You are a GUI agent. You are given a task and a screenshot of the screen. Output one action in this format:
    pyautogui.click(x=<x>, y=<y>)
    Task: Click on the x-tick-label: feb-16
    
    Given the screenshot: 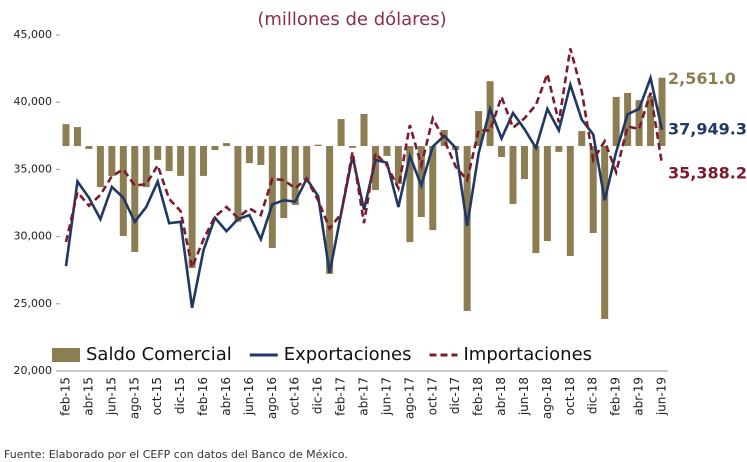 What is the action you would take?
    pyautogui.click(x=203, y=396)
    